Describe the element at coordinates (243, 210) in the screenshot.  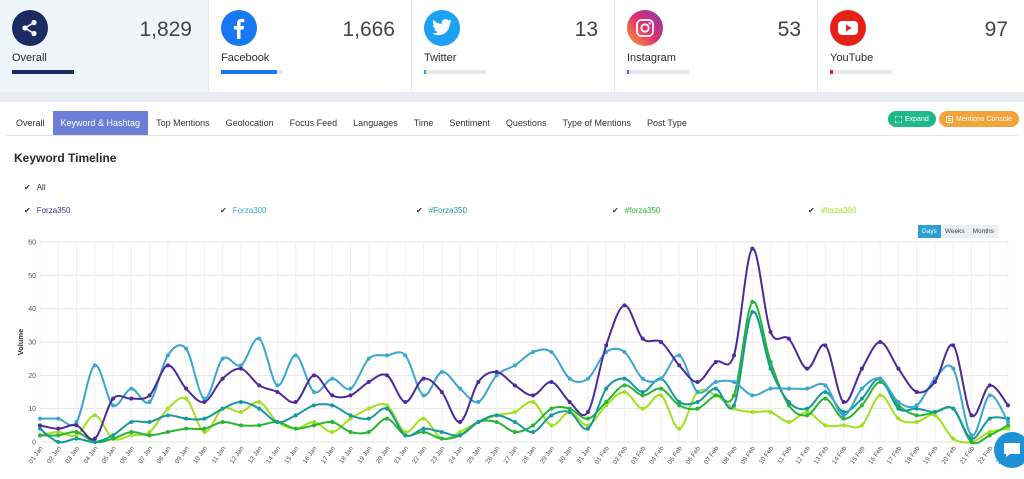
I see `legend-item-forza300: ✔ Forza300` at that location.